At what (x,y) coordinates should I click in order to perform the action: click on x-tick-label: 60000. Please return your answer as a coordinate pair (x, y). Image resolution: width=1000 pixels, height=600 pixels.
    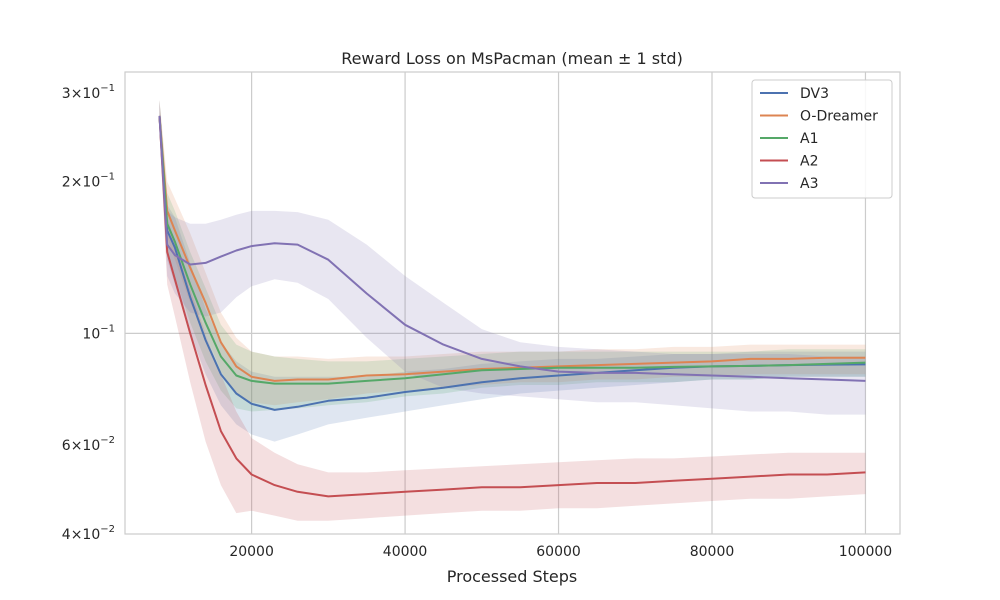
    Looking at the image, I should click on (558, 552).